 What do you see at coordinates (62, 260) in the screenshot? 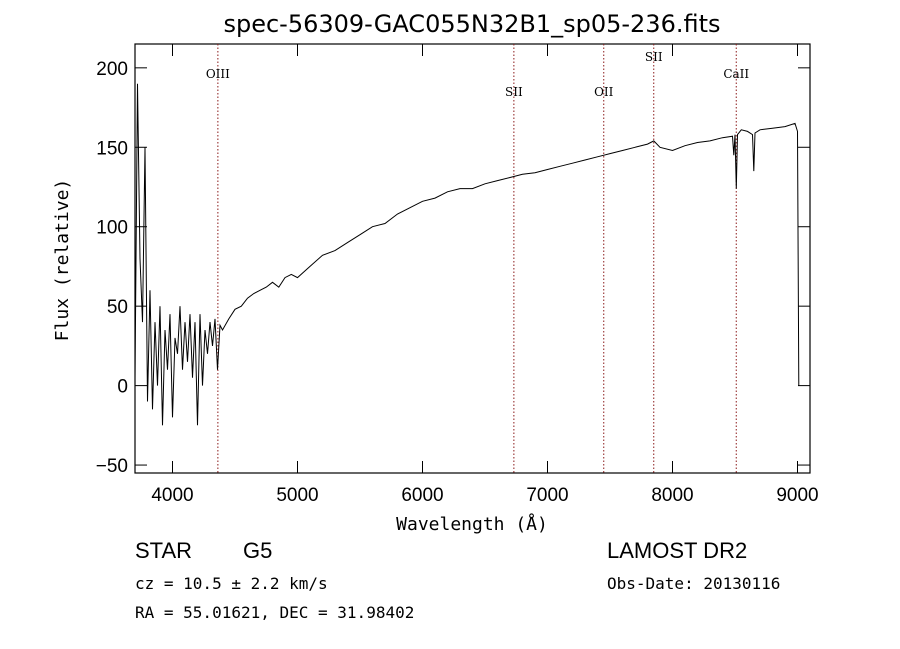
I see `y-axis-label: Flux (relative)` at bounding box center [62, 260].